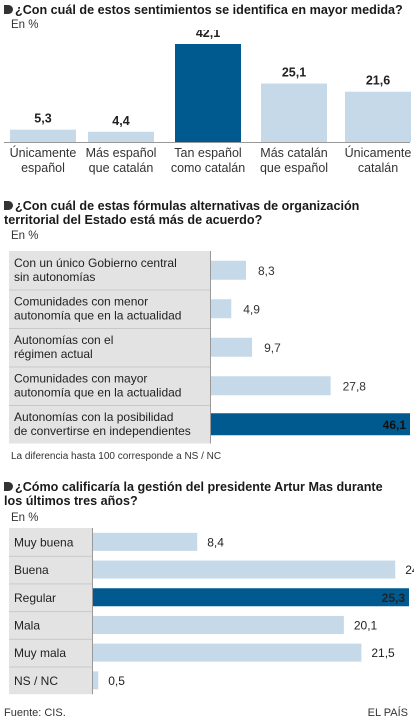 This screenshot has height=724, width=414. What do you see at coordinates (40, 653) in the screenshot?
I see `bar-category-label: Muy mala` at bounding box center [40, 653].